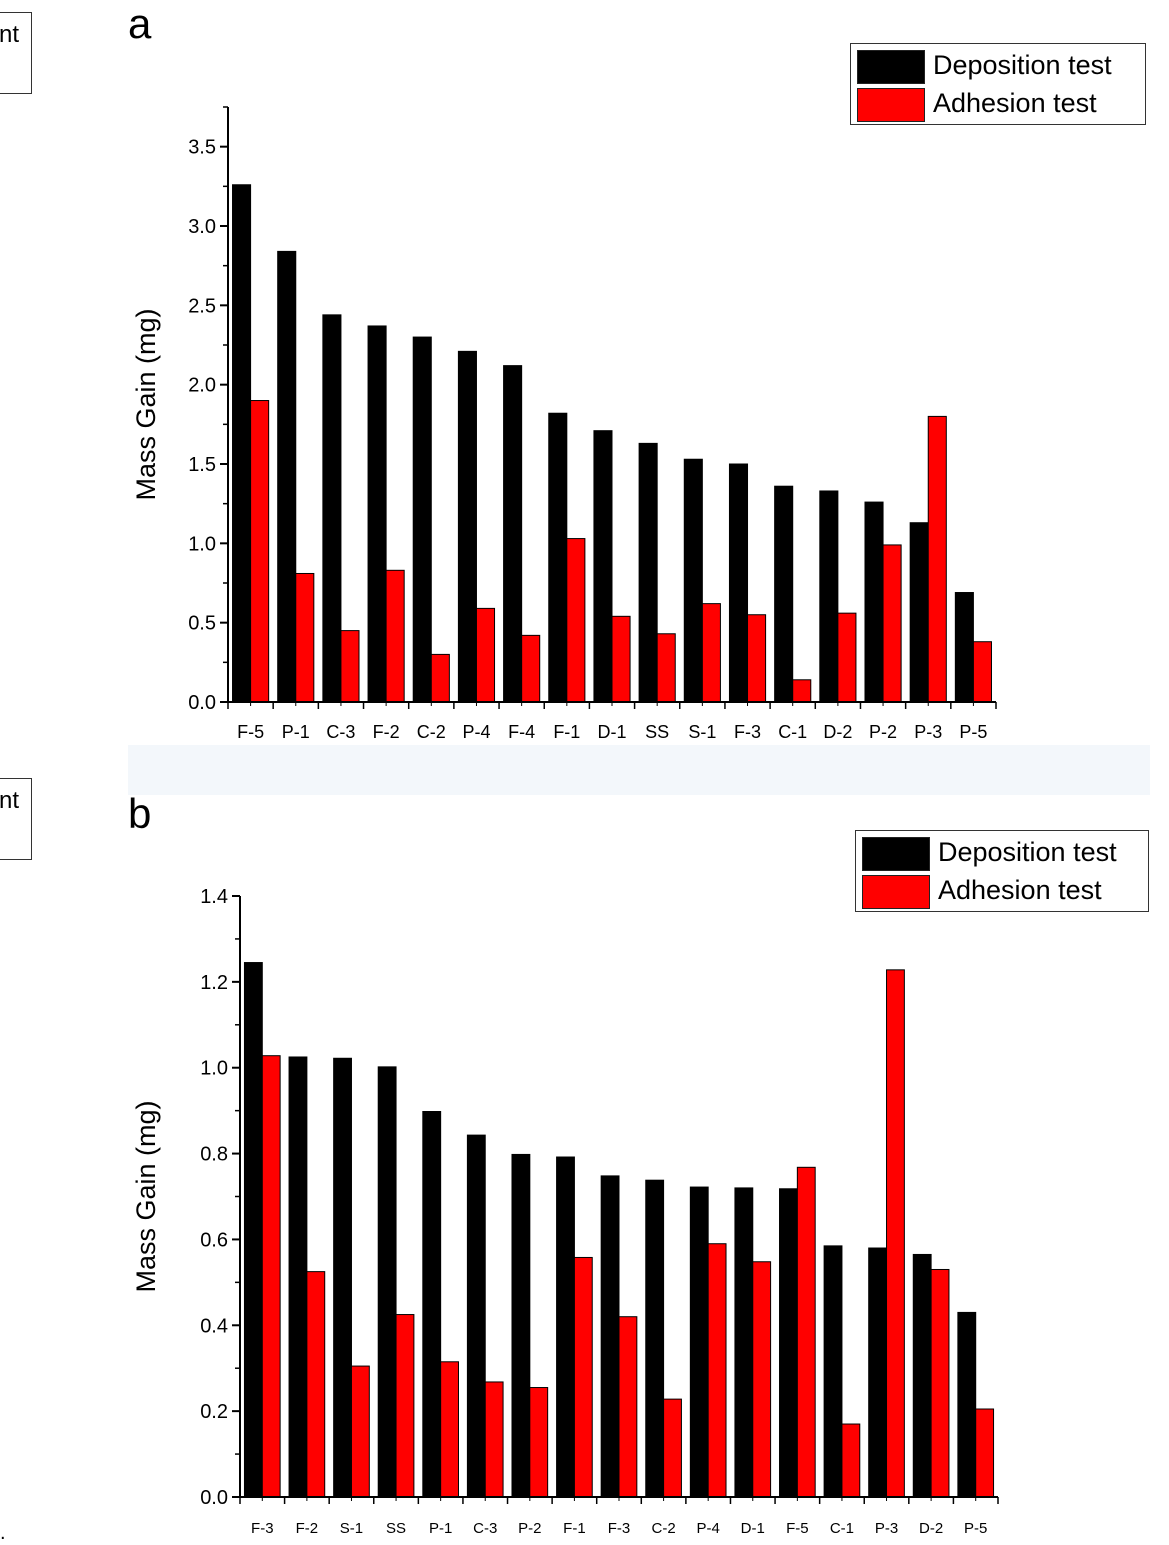 The width and height of the screenshot is (1169, 1545). What do you see at coordinates (521, 732) in the screenshot?
I see `x-tick-label: F-4` at bounding box center [521, 732].